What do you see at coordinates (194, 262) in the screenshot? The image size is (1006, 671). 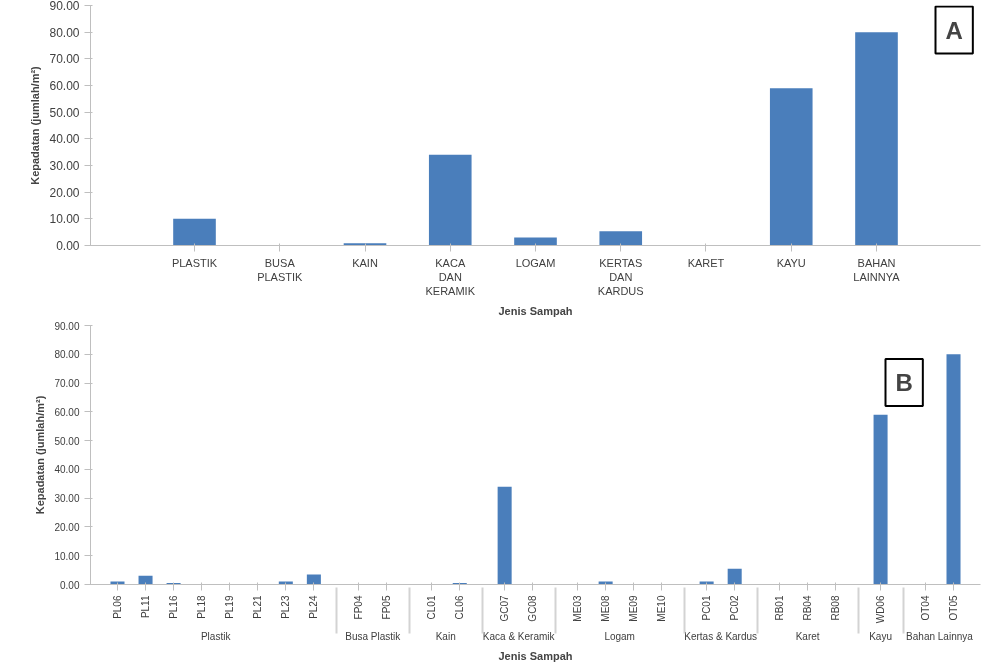 I see `x-tick-label: PLASTIK` at bounding box center [194, 262].